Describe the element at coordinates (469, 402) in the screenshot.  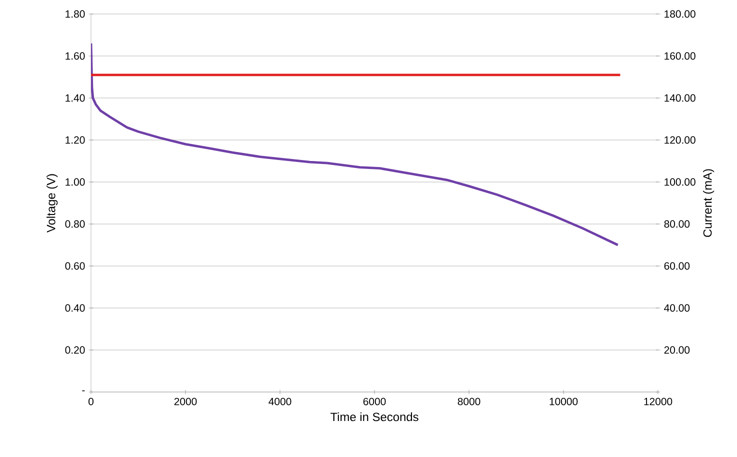
I see `x-tick-label: 8000` at that location.